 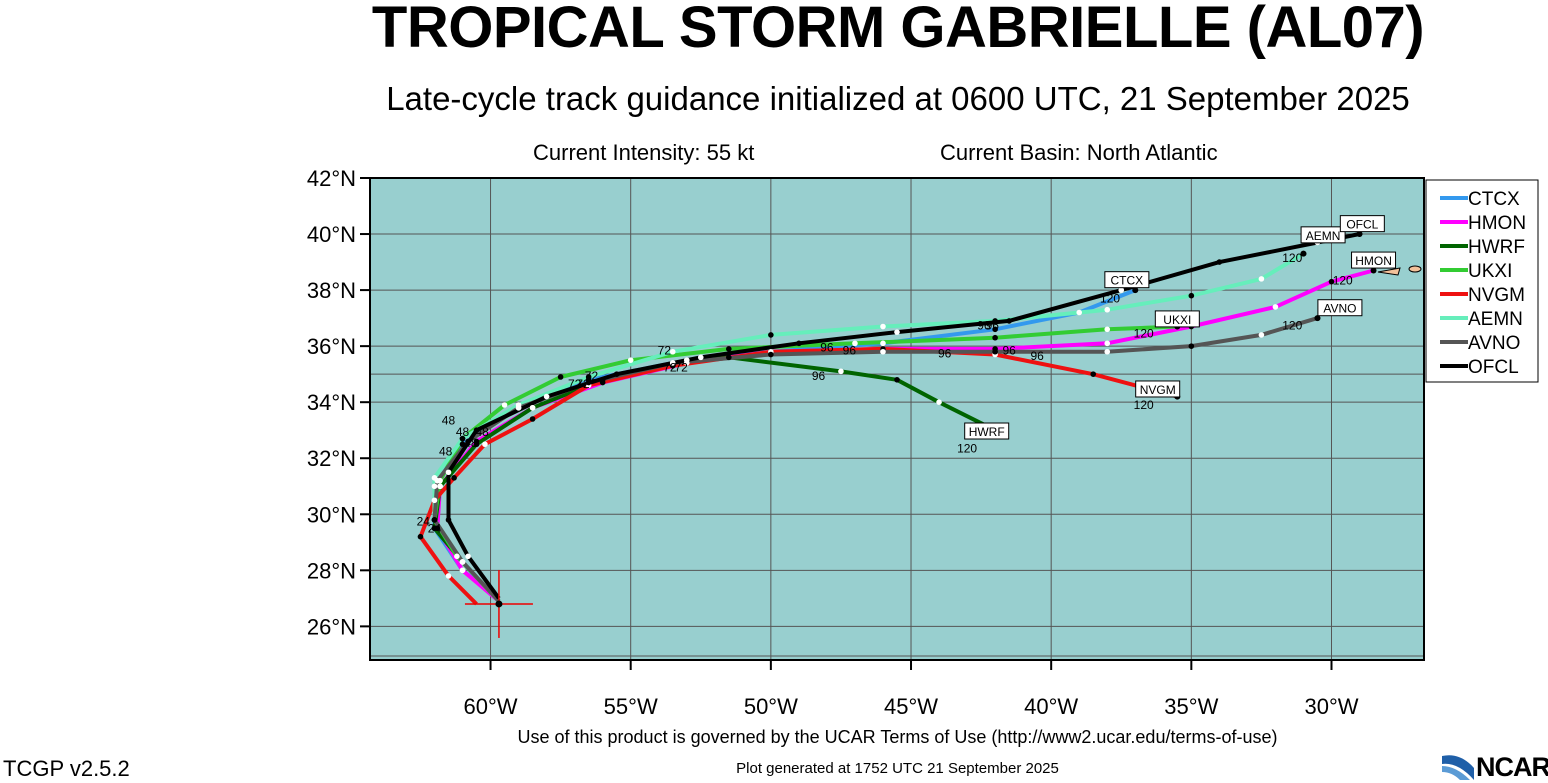 I want to click on model-tag-hwrf: HWRF, so click(x=987, y=432).